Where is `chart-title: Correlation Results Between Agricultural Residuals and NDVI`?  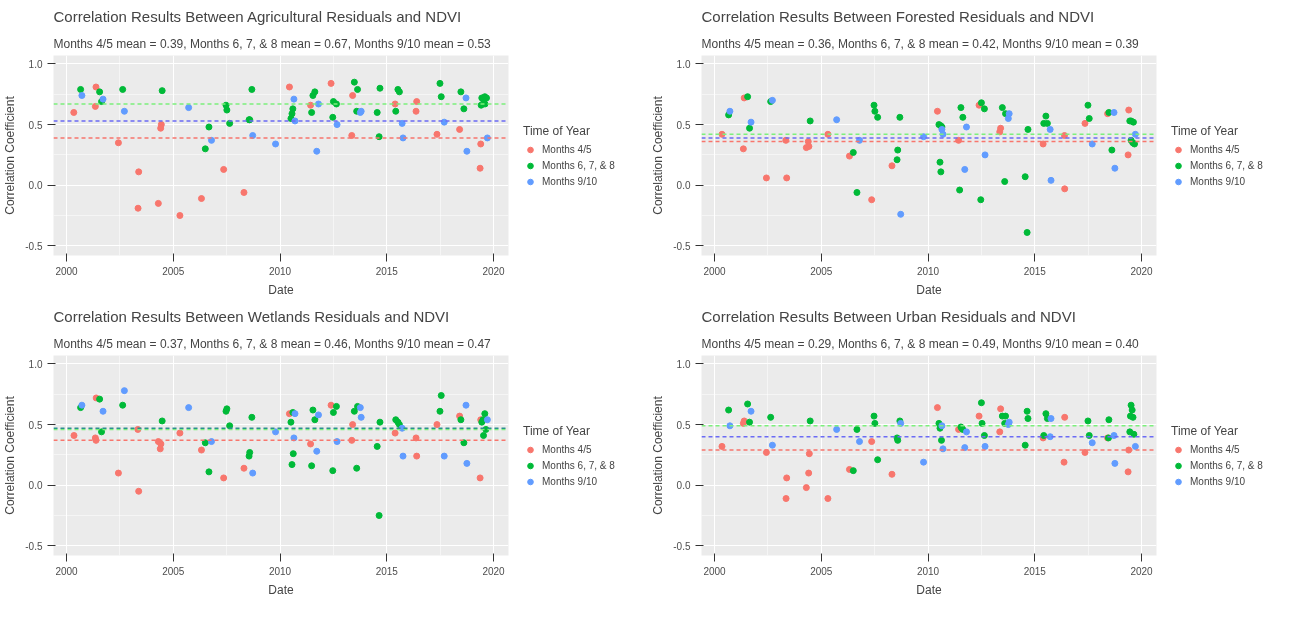 chart-title: Correlation Results Between Agricultural Residuals and NDVI is located at coordinates (257, 16).